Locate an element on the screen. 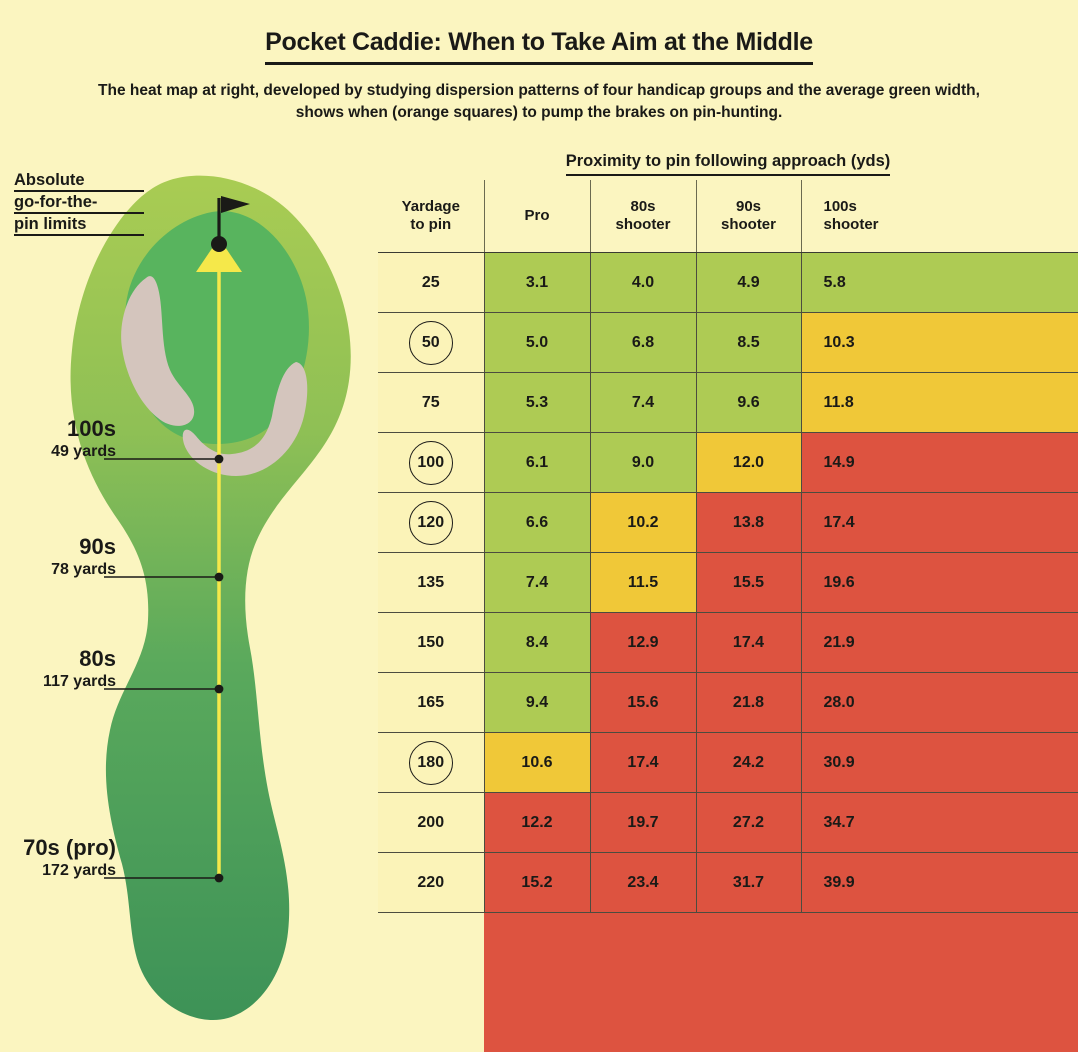 This screenshot has width=1078, height=1052. marker-100s-name: 100s is located at coordinates (91, 428).